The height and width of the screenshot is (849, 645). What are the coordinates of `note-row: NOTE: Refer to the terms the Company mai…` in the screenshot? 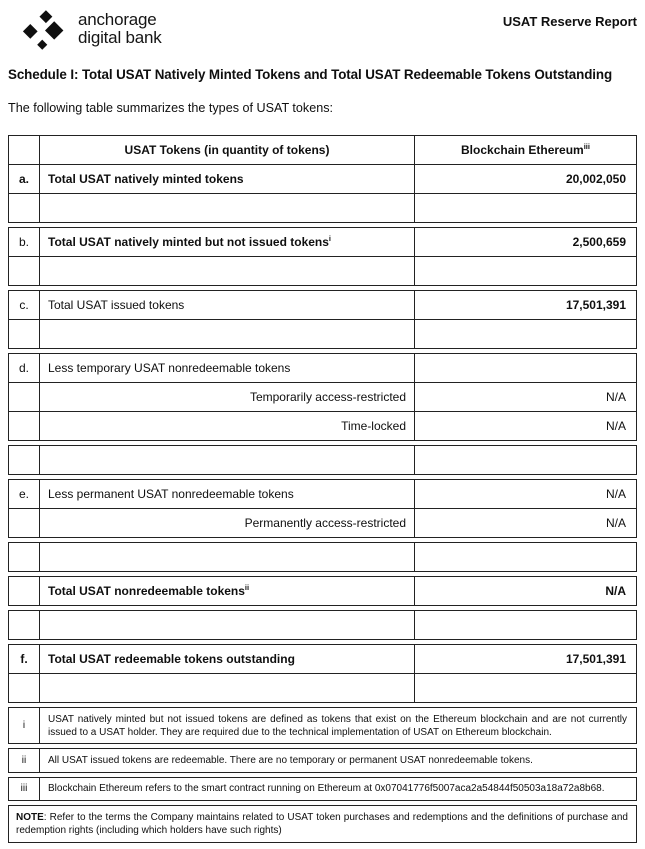 It's located at (322, 824).